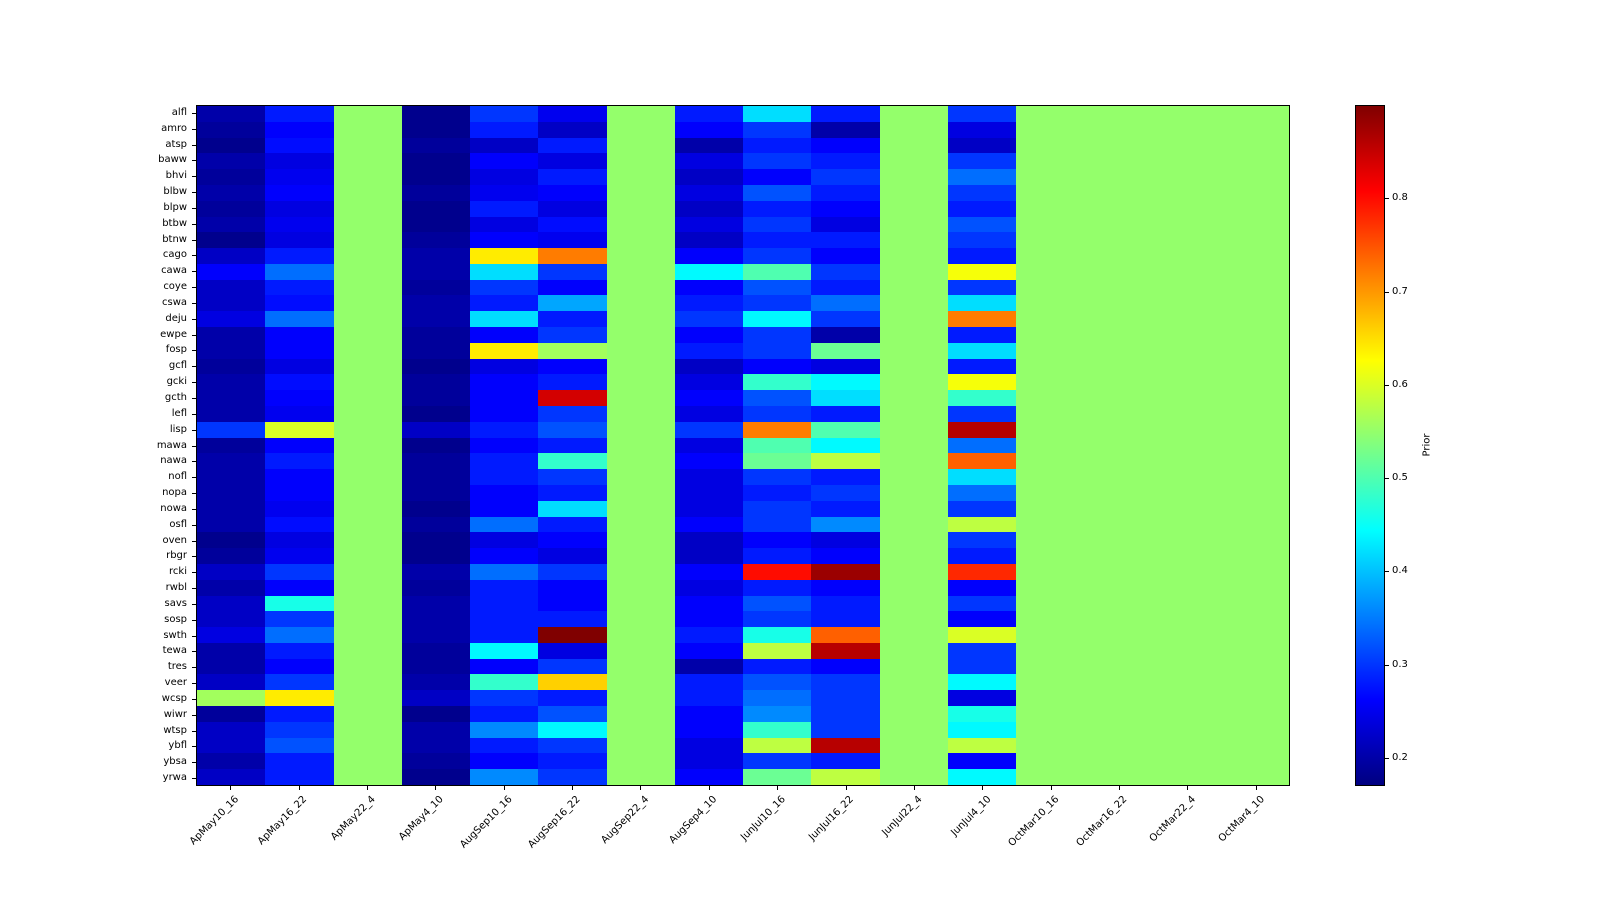  What do you see at coordinates (178, 524) in the screenshot?
I see `y-tick-label: osfl` at bounding box center [178, 524].